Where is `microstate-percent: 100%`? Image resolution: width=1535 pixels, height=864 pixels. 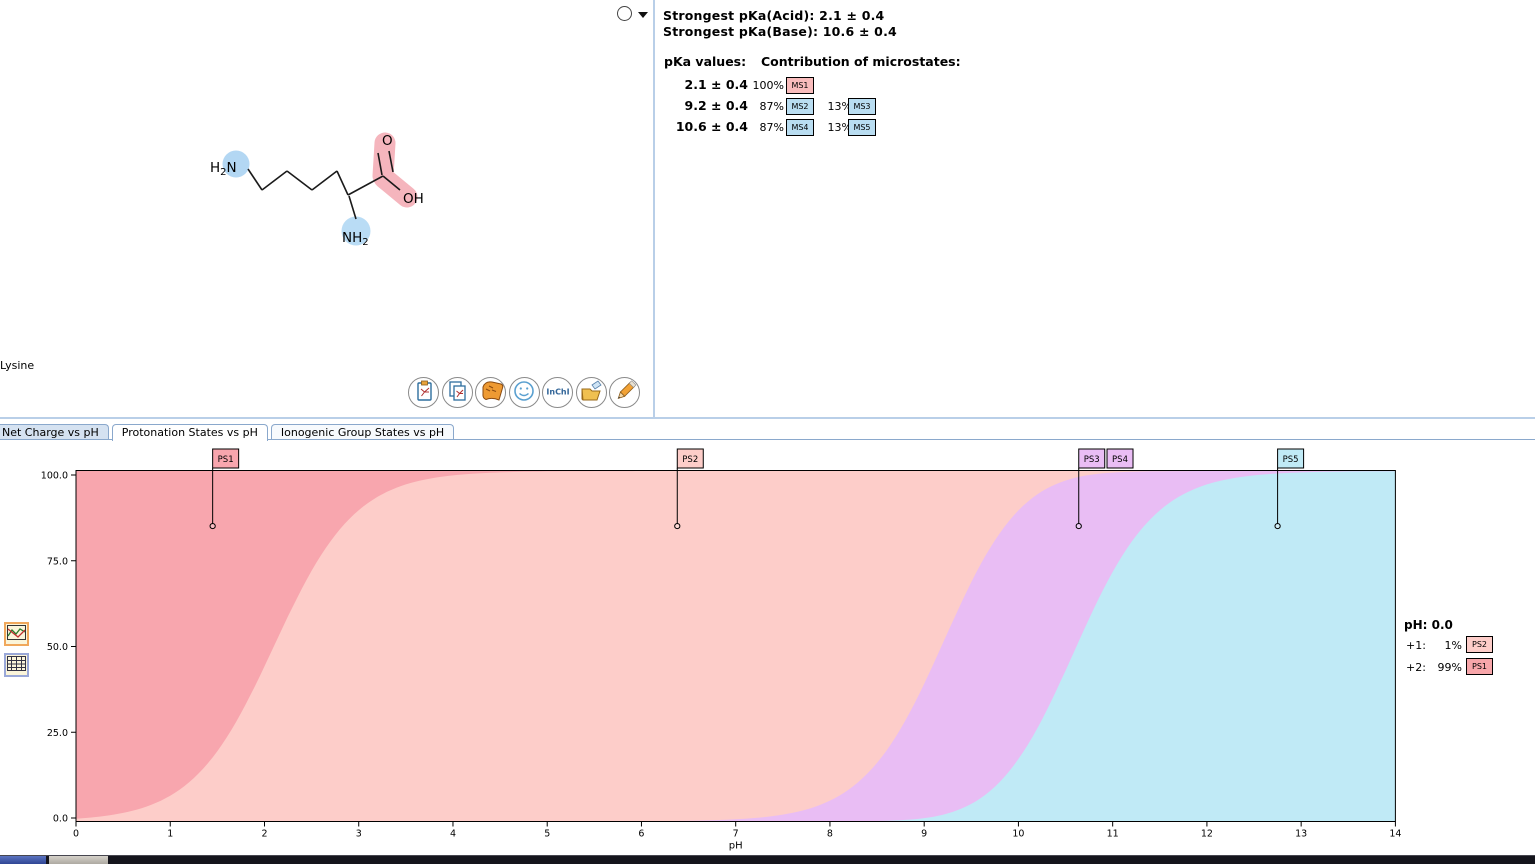 microstate-percent: 100% is located at coordinates (768, 85).